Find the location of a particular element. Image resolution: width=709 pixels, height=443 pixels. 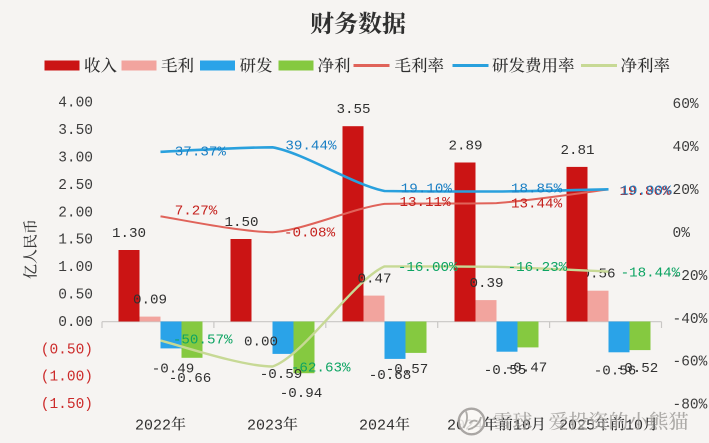

svg-text: -18.44% is located at coordinates (651, 273).